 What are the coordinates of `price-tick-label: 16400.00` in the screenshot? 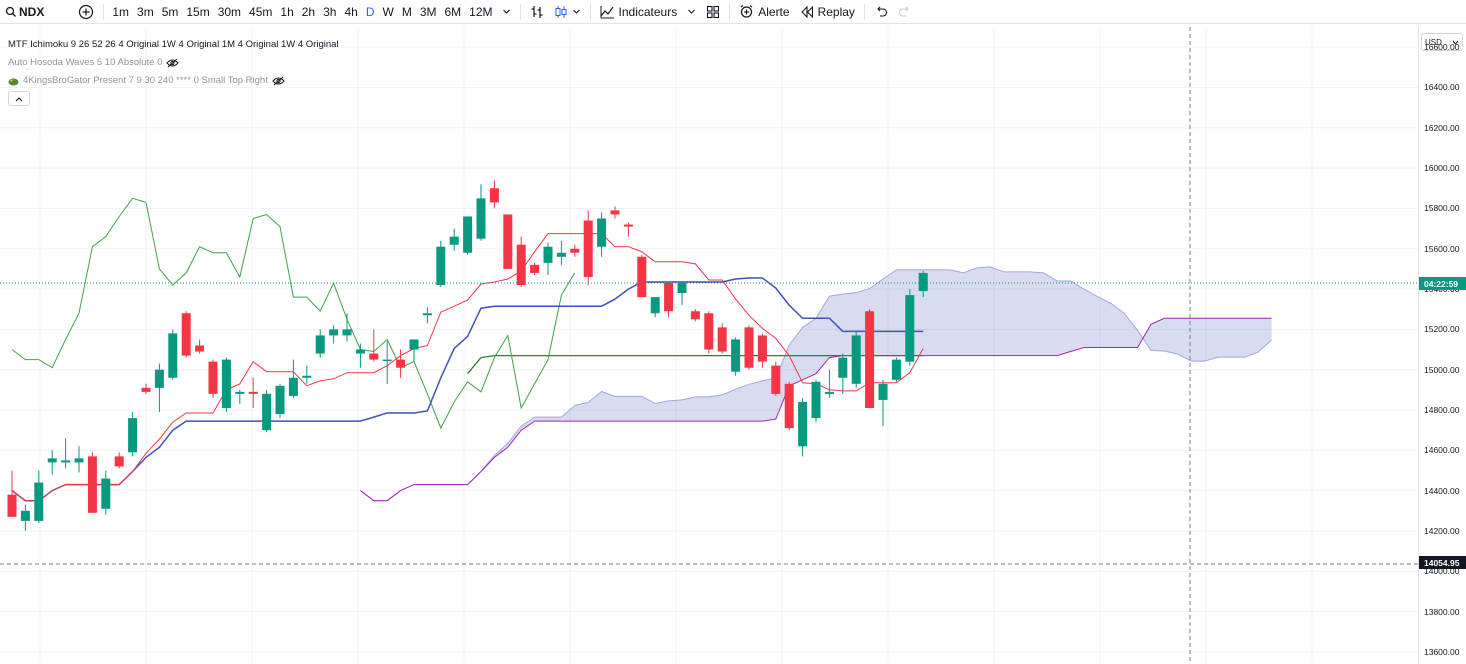 It's located at (1442, 87).